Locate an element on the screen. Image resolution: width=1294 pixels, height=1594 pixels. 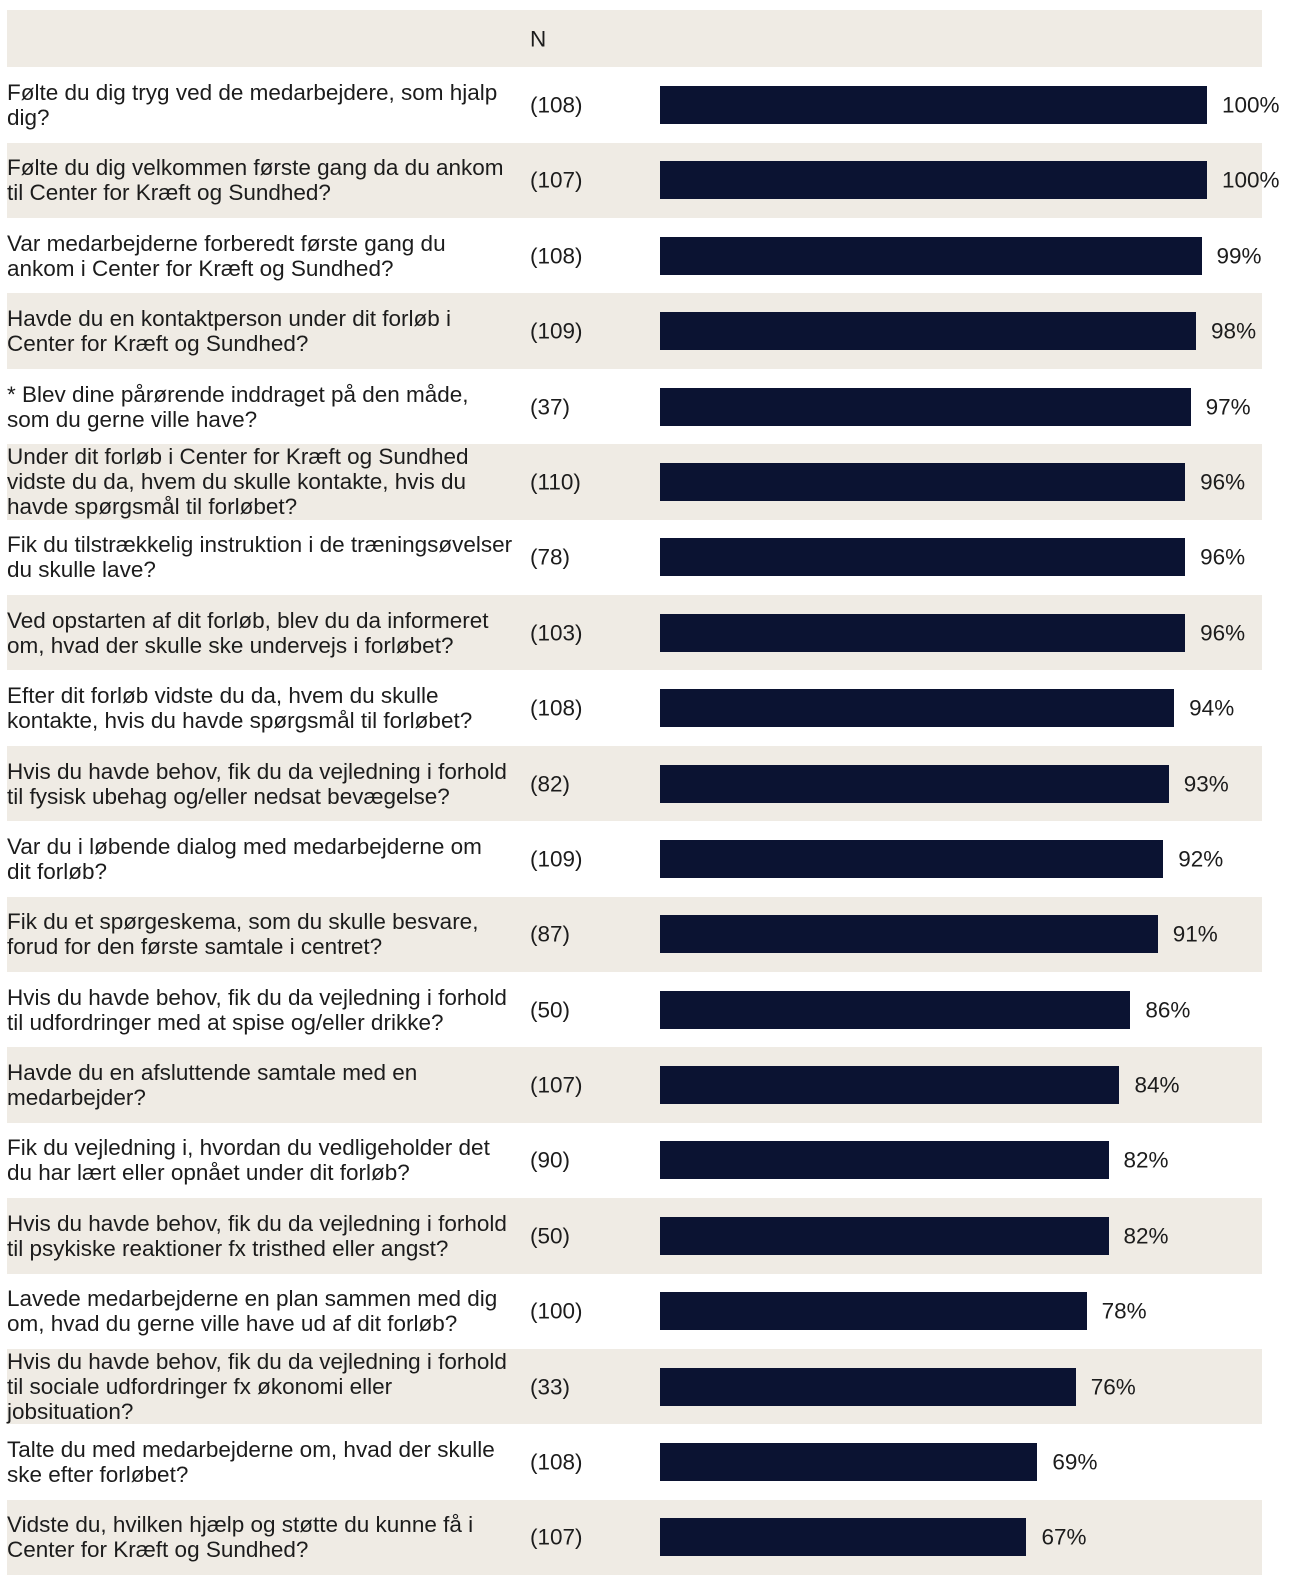
bar-value-label: 76% is located at coordinates (1113, 1387).